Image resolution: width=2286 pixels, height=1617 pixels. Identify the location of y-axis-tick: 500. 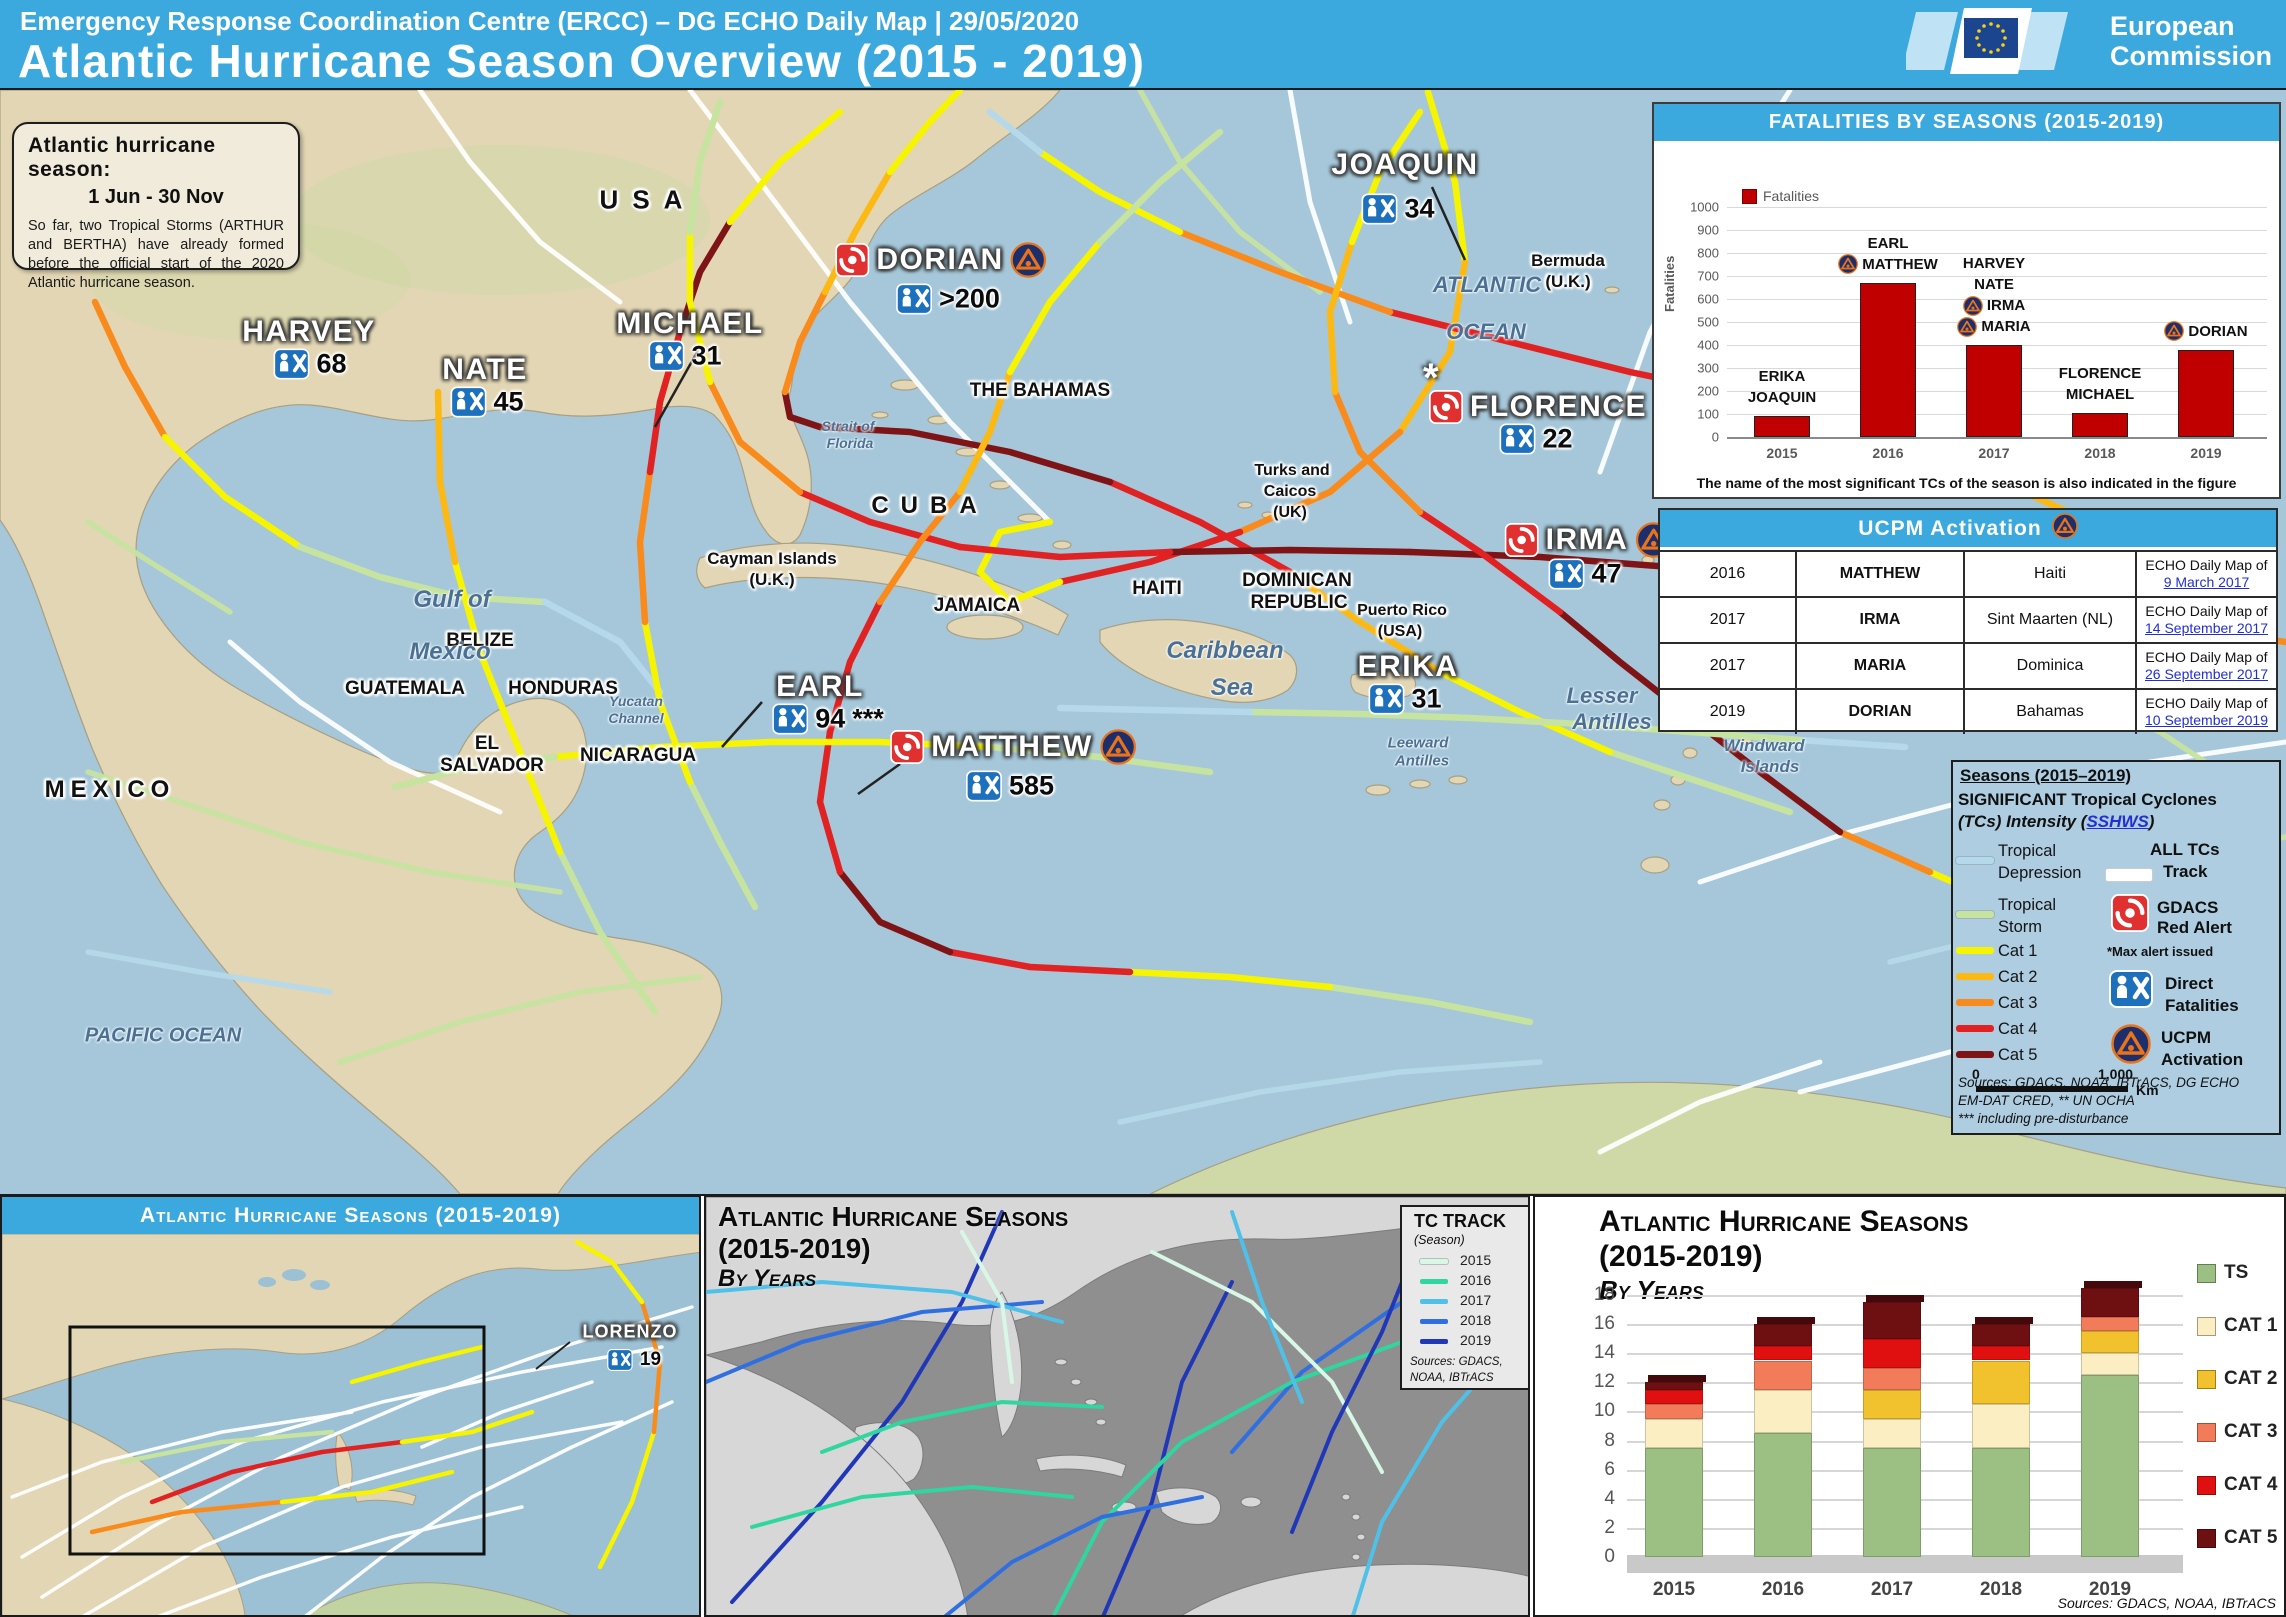
(1708, 322).